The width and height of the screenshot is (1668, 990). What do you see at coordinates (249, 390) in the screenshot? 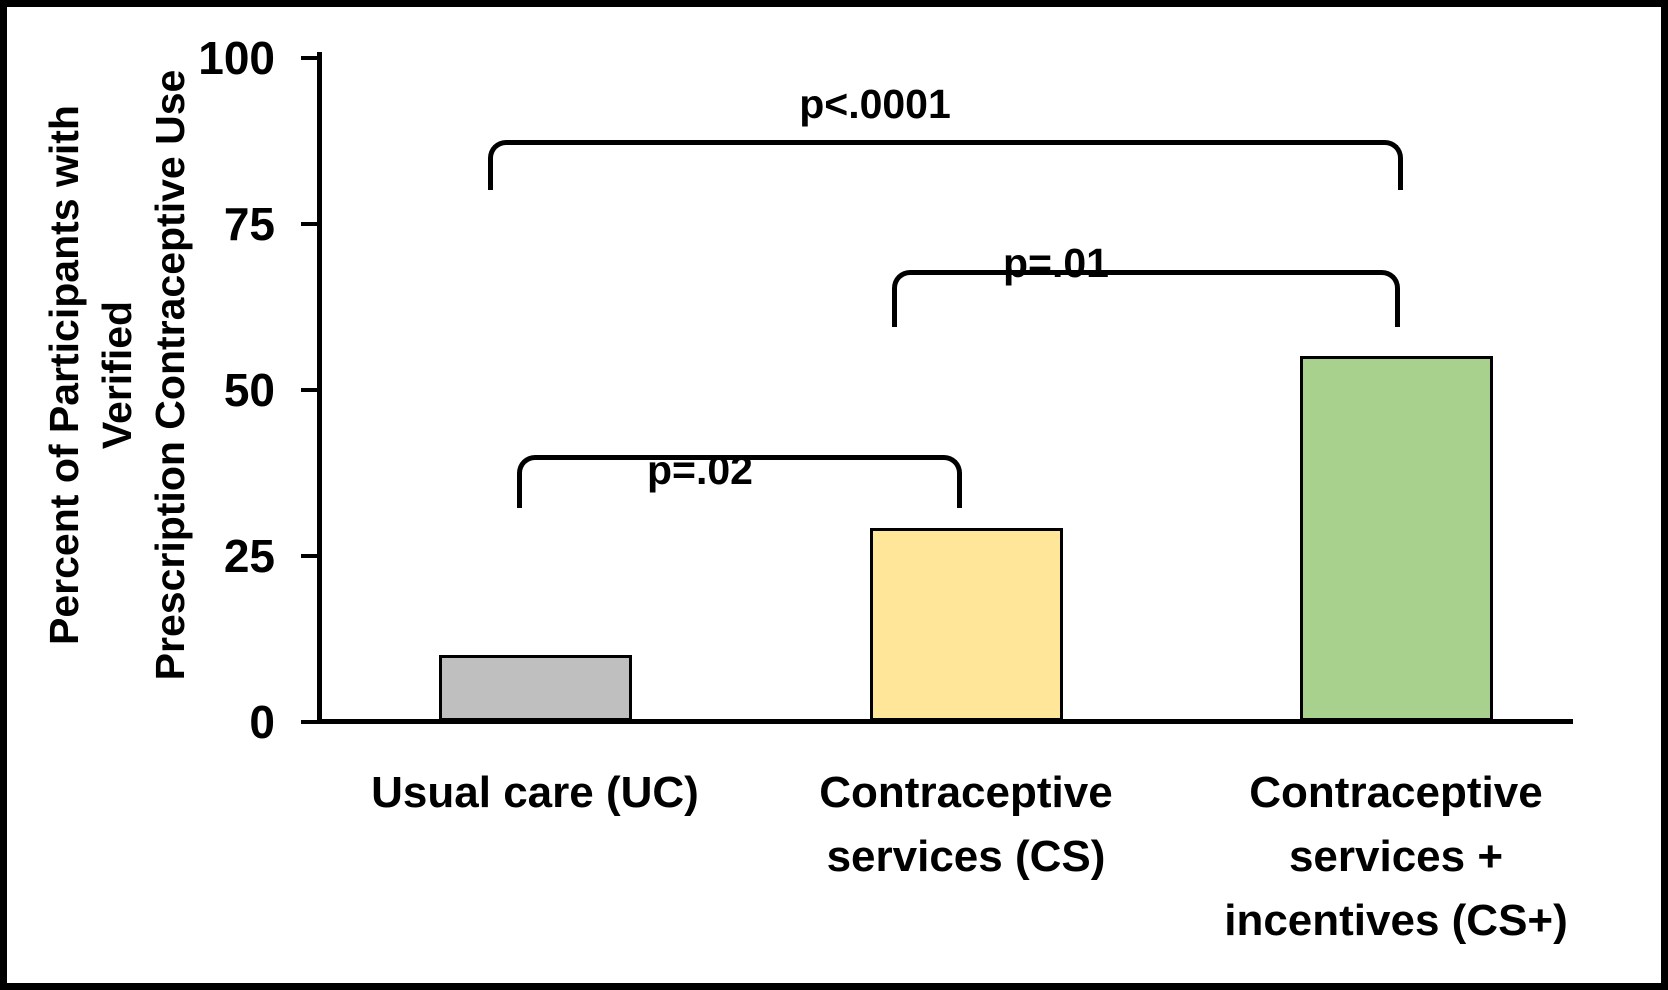
I see `y-tick-label: 50` at bounding box center [249, 390].